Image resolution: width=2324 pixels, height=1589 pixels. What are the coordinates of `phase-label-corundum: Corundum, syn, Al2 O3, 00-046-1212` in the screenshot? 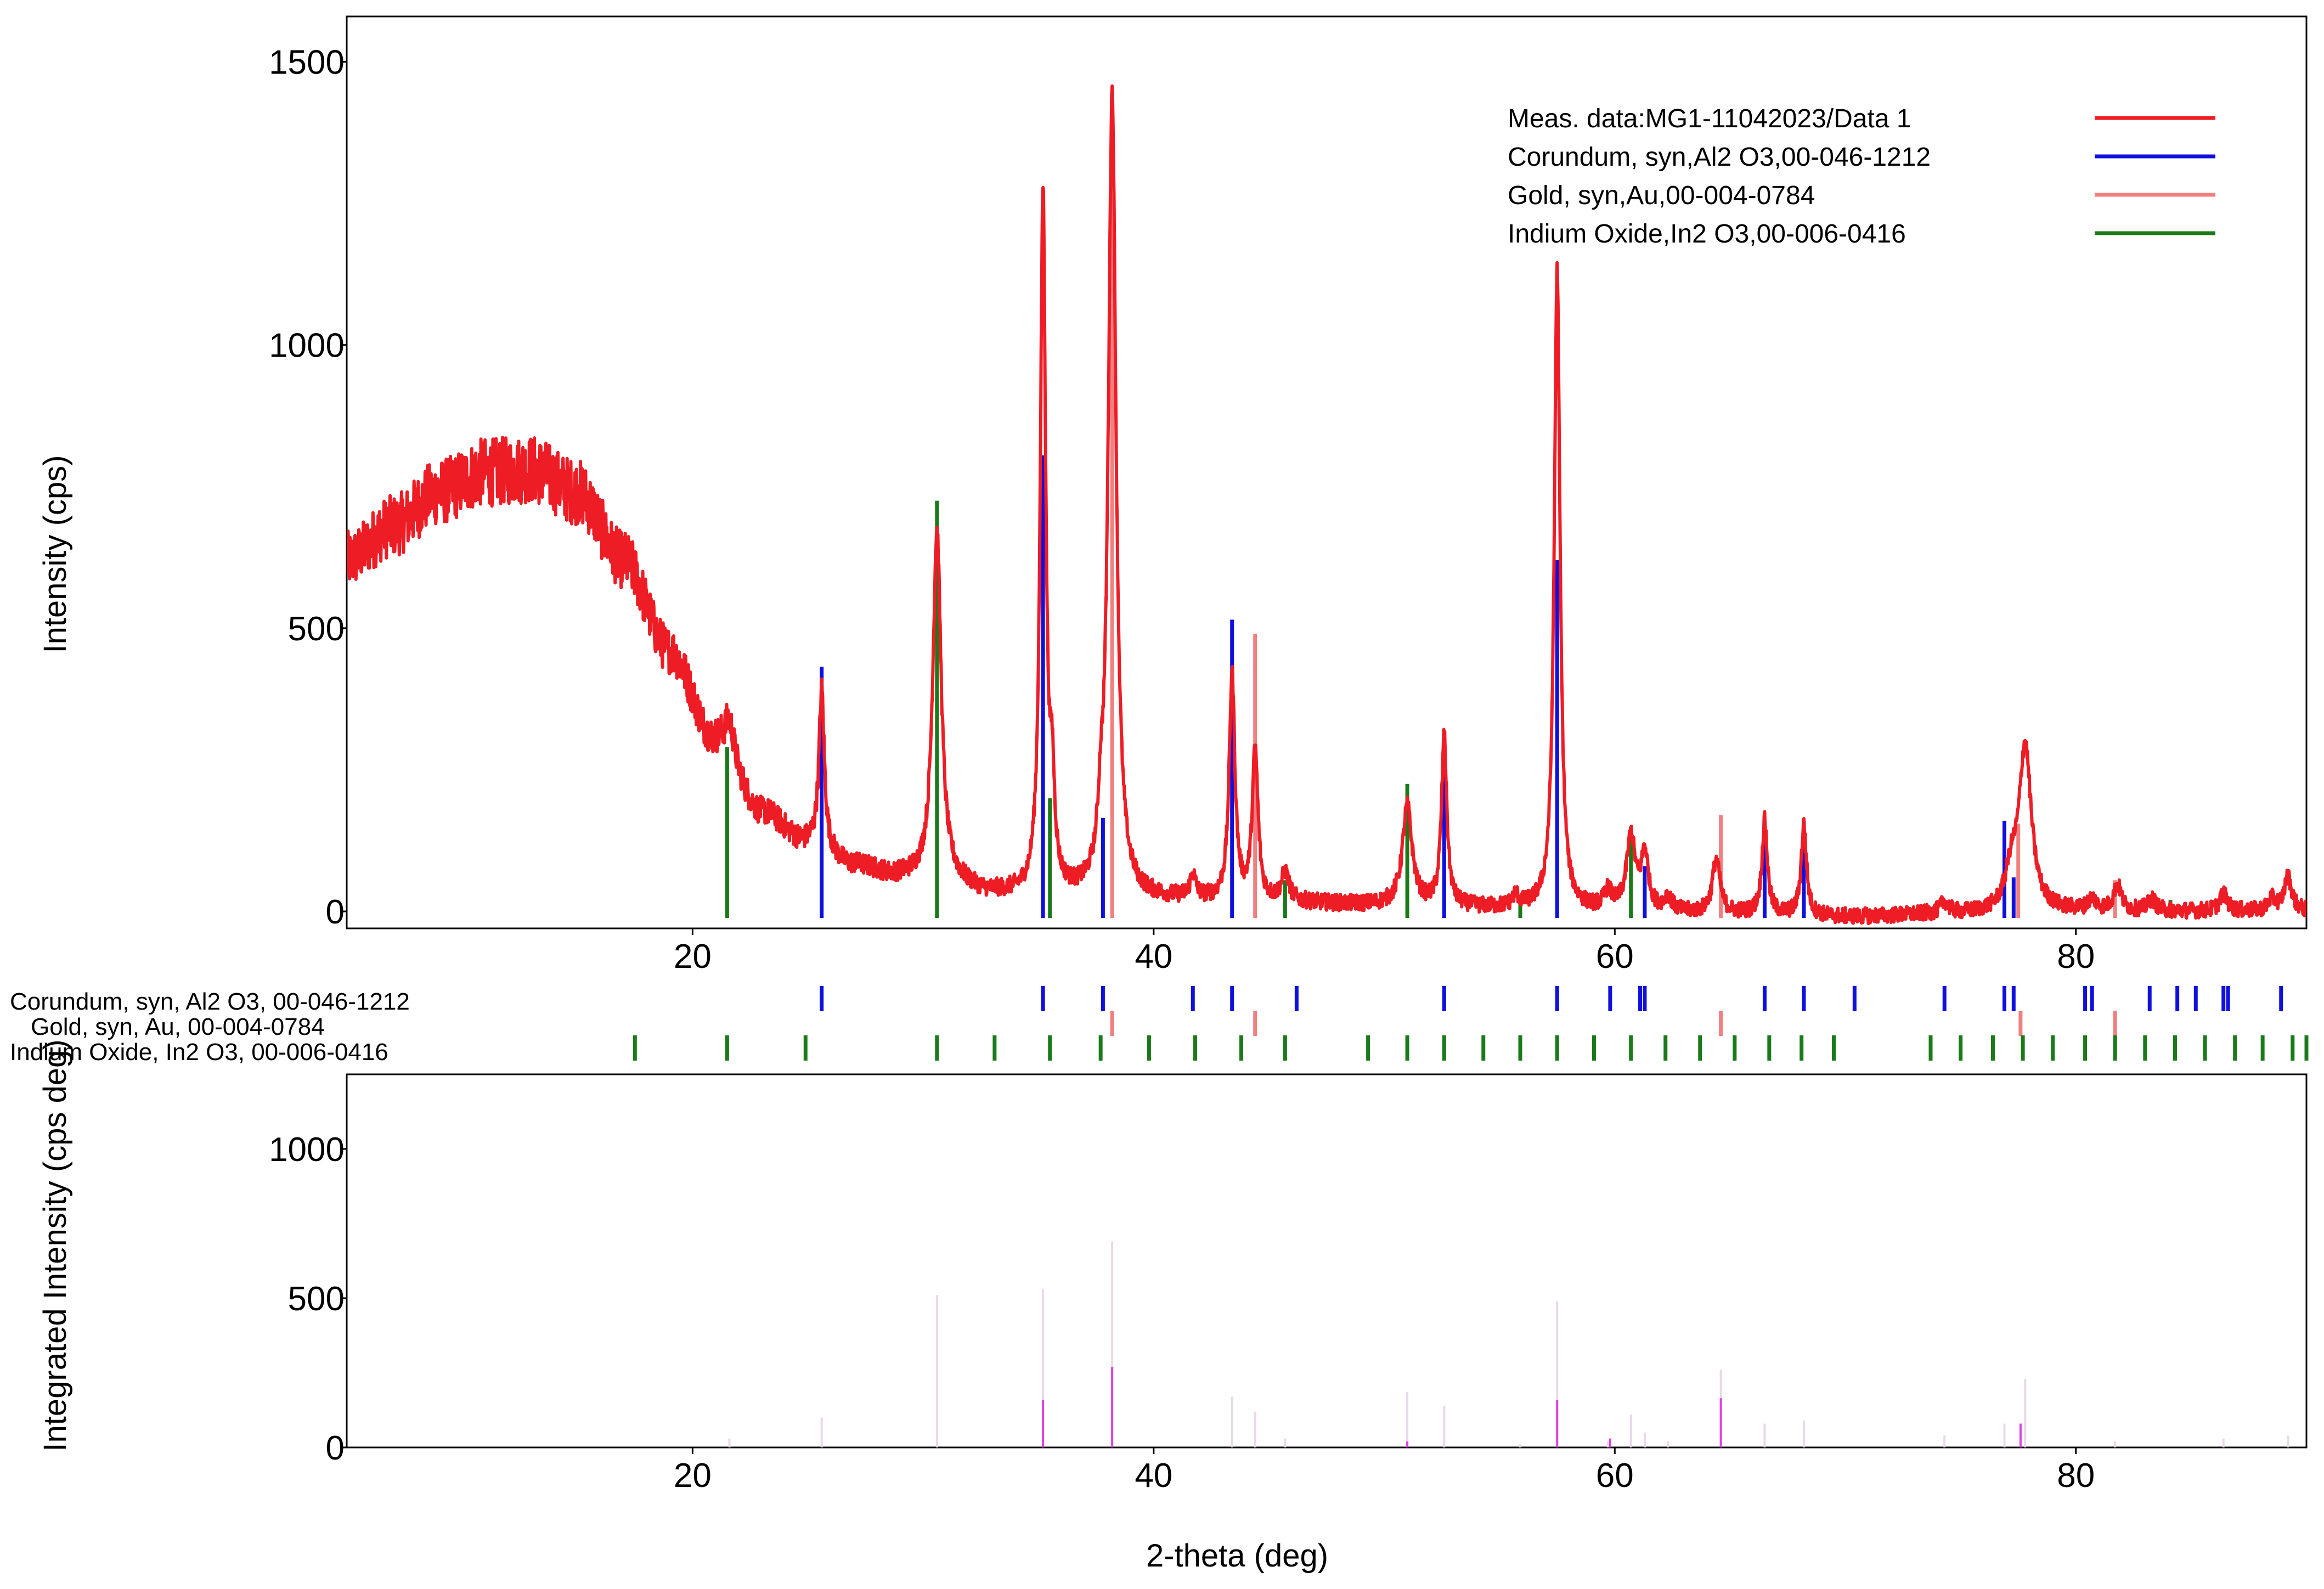 It's located at (210, 1001).